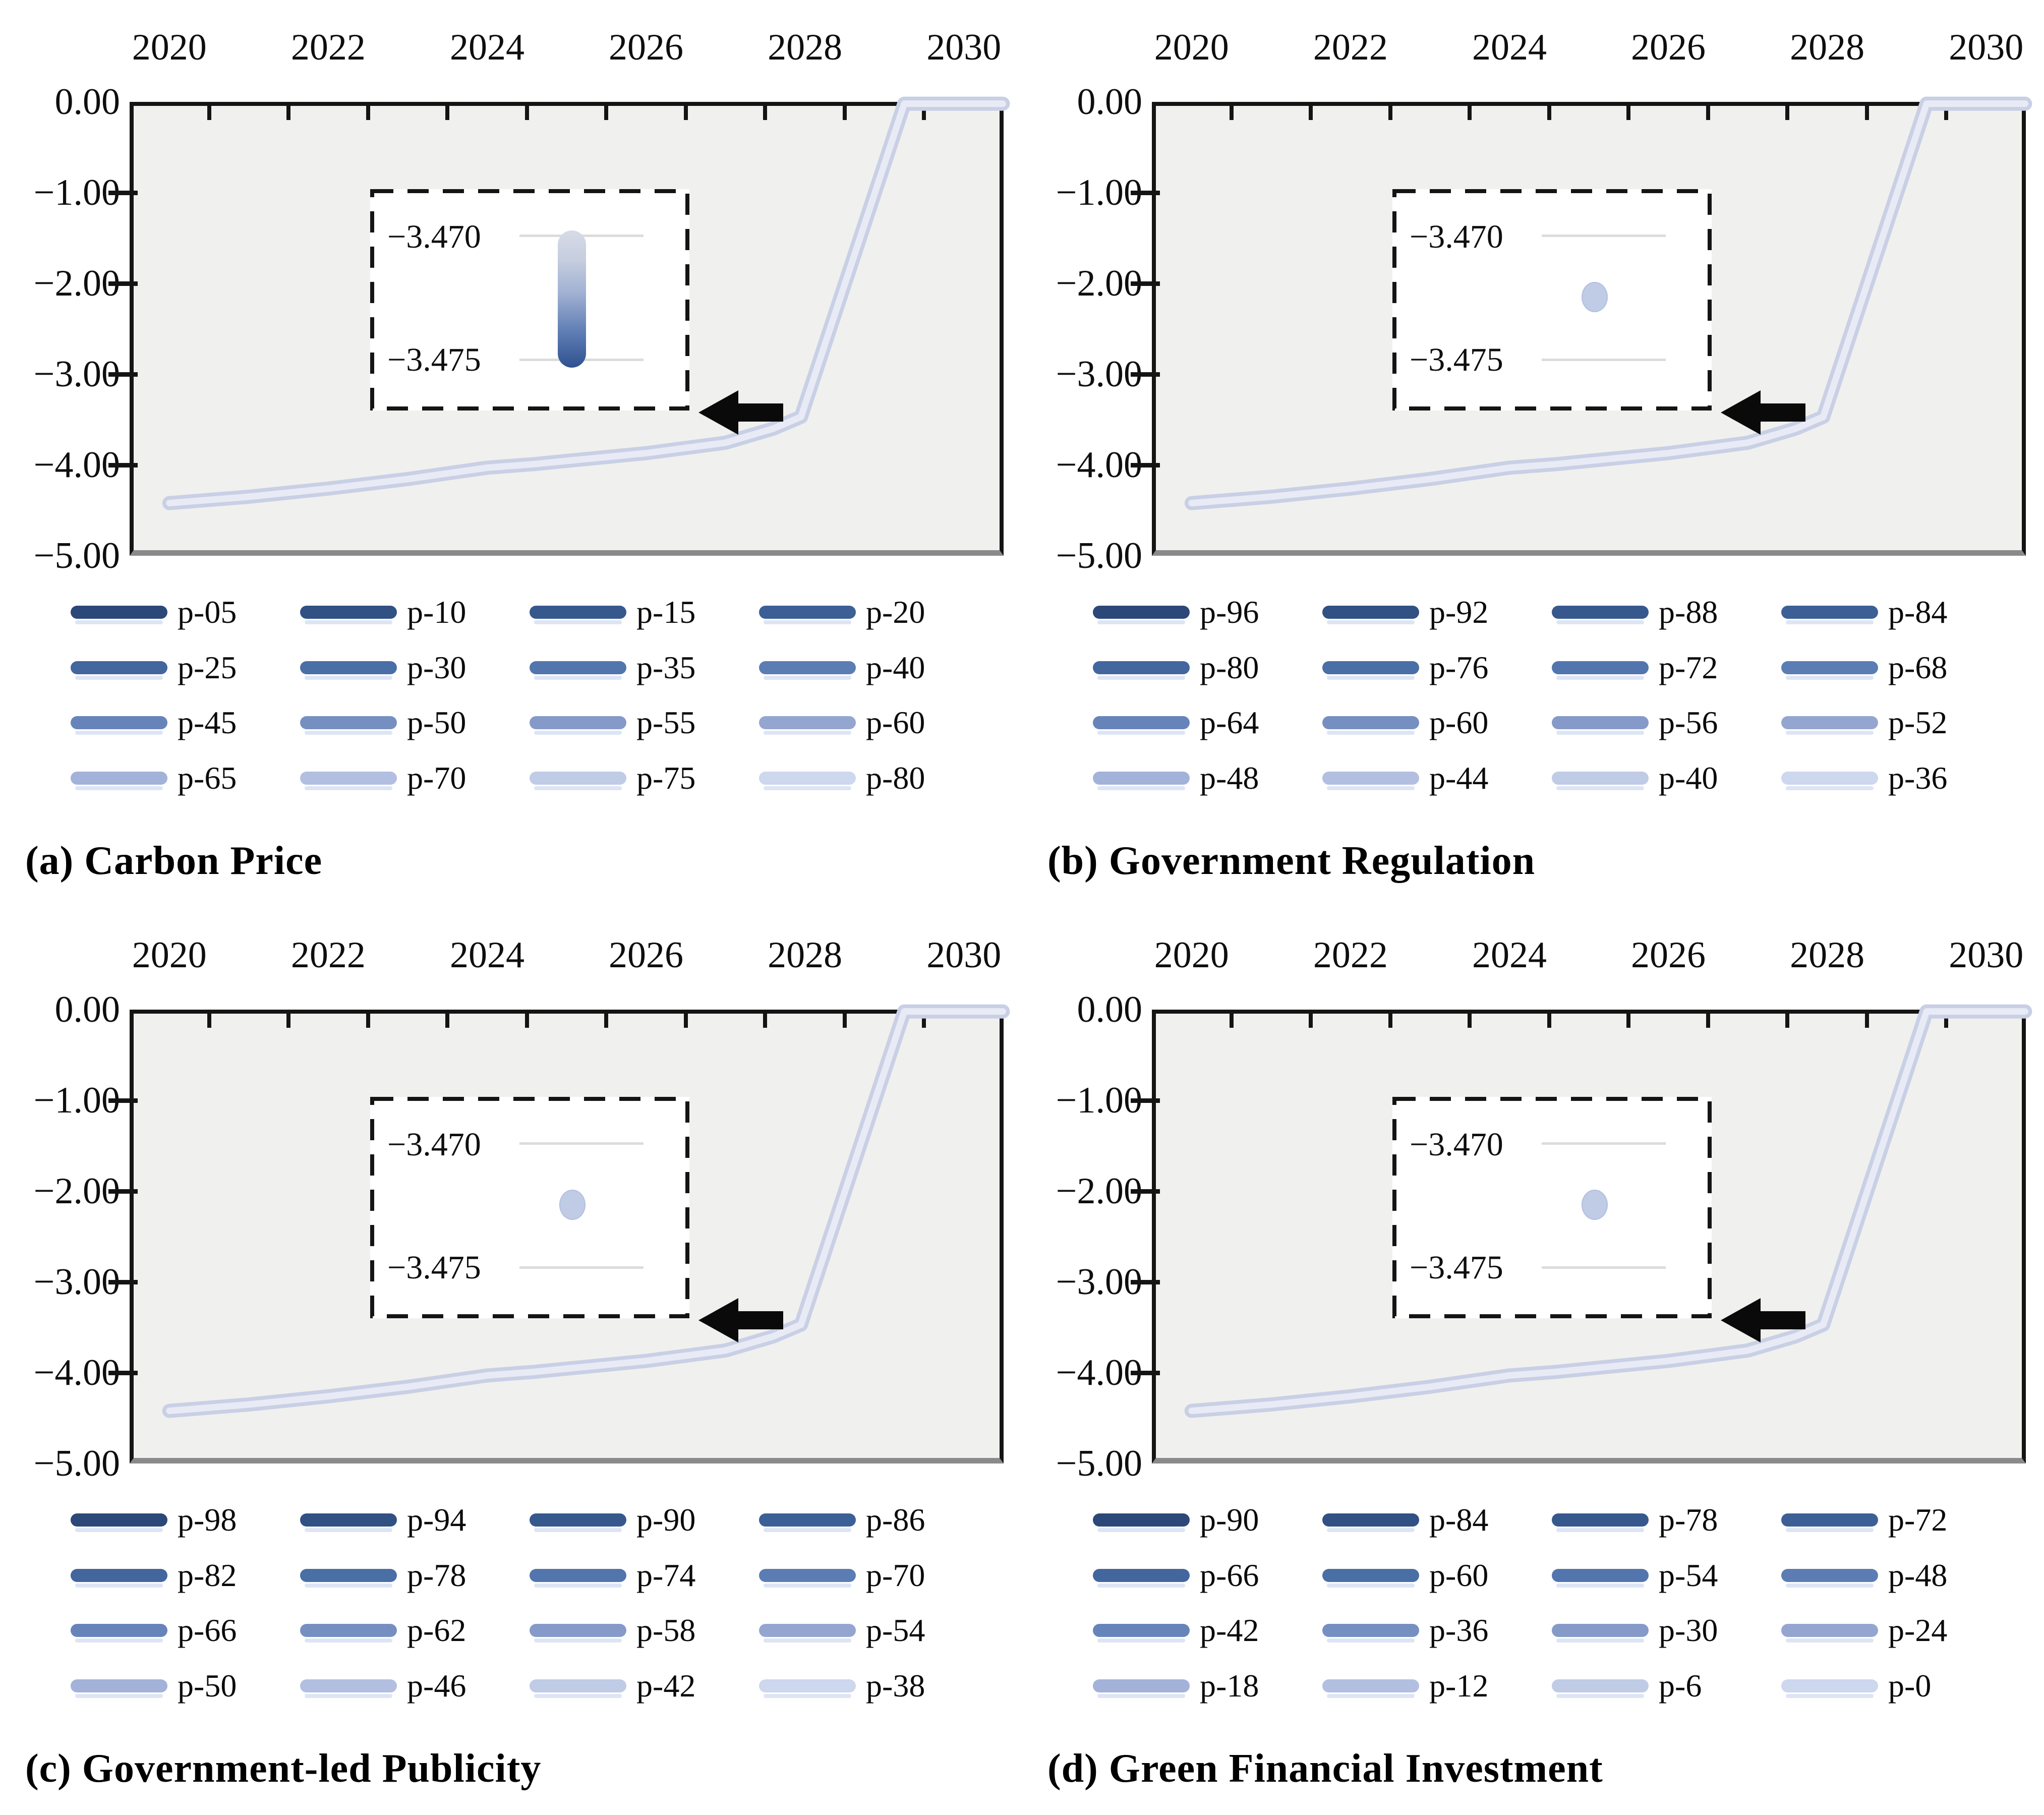 The image size is (2044, 1815). Describe the element at coordinates (1325, 1768) in the screenshot. I see `panel-caption: (d) Green Financial Investment` at that location.